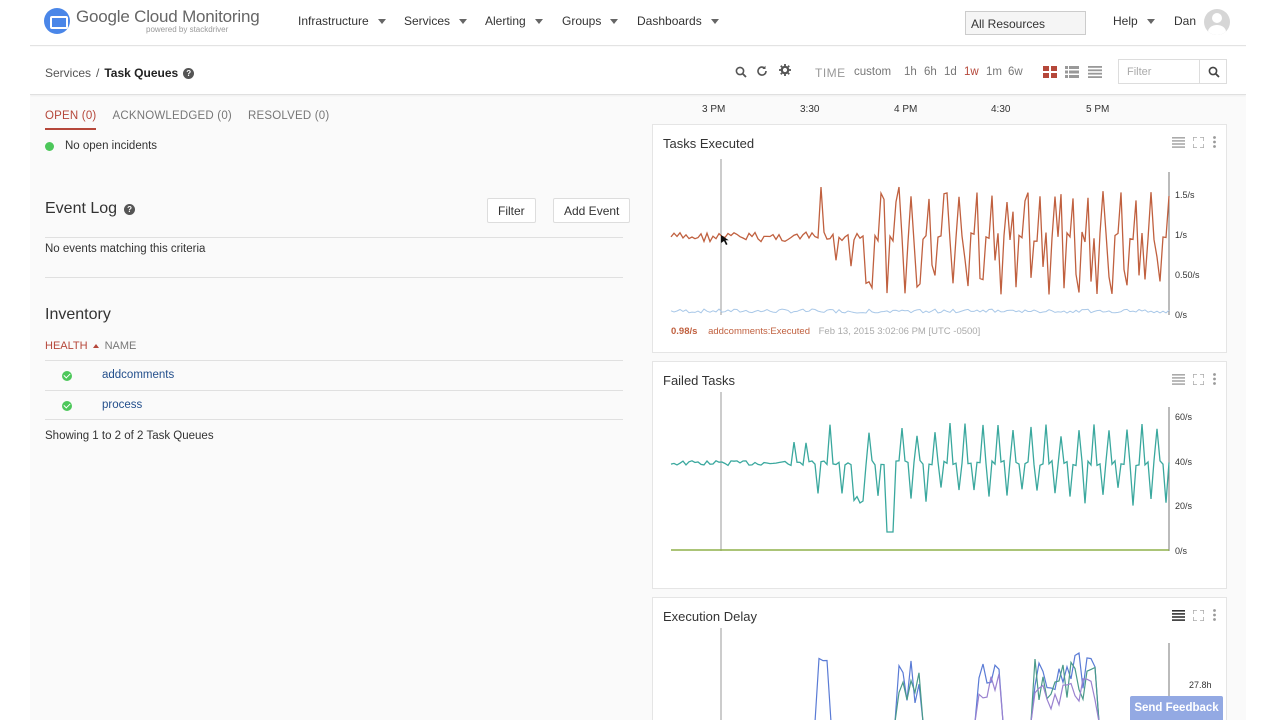 This screenshot has height=720, width=1280. I want to click on series-delay-a, so click(957, 685).